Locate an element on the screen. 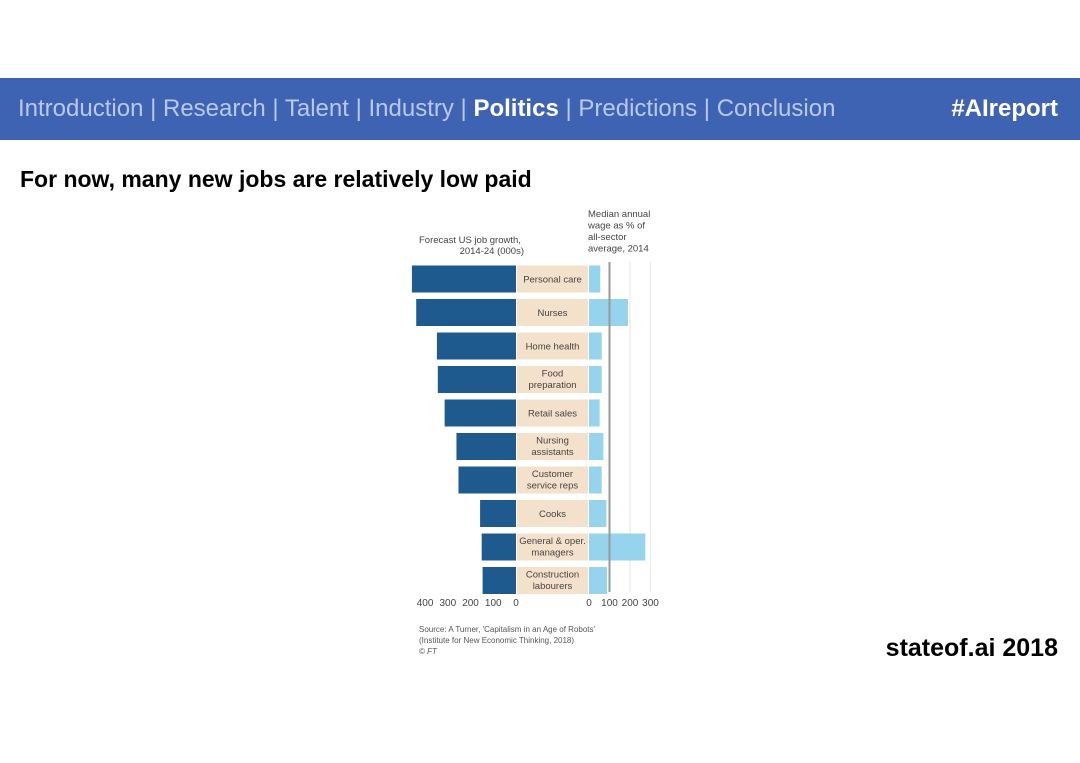  left-axis-tick: 0 is located at coordinates (516, 603).